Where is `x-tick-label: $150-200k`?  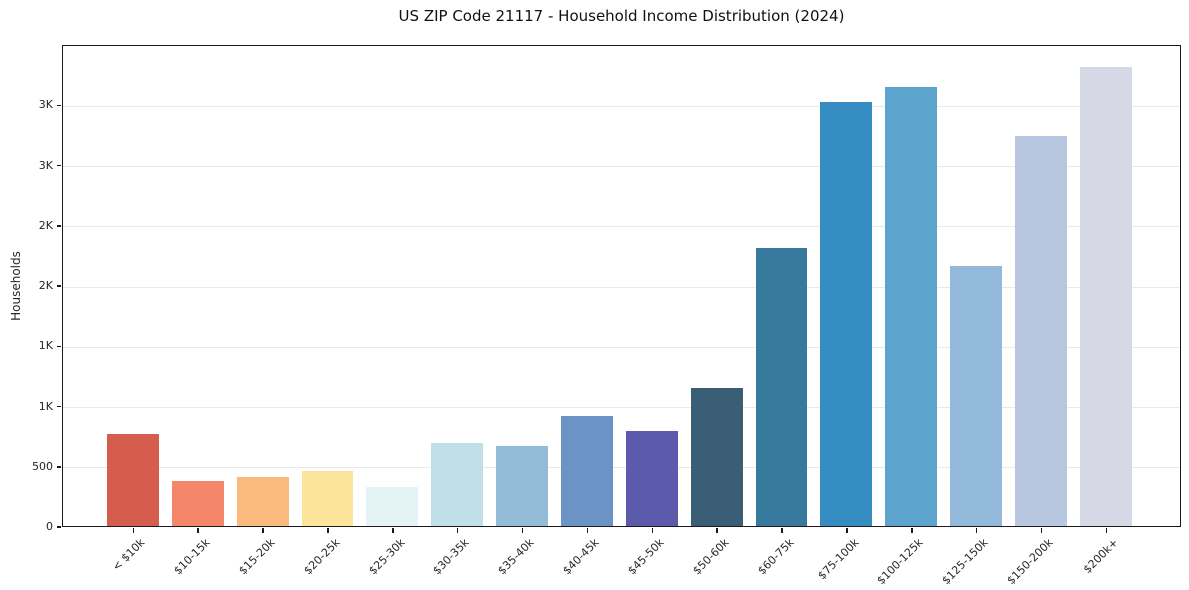 x-tick-label: $150-200k is located at coordinates (1030, 562).